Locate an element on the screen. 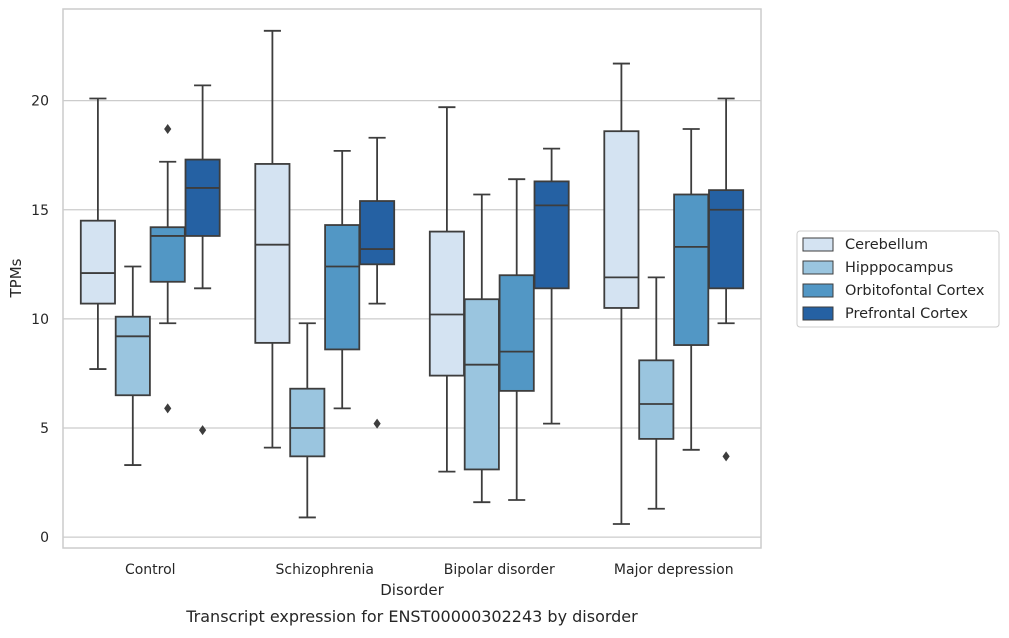 The width and height of the screenshot is (1009, 638). box-cerebellum-bipolar-disorder is located at coordinates (446, 289).